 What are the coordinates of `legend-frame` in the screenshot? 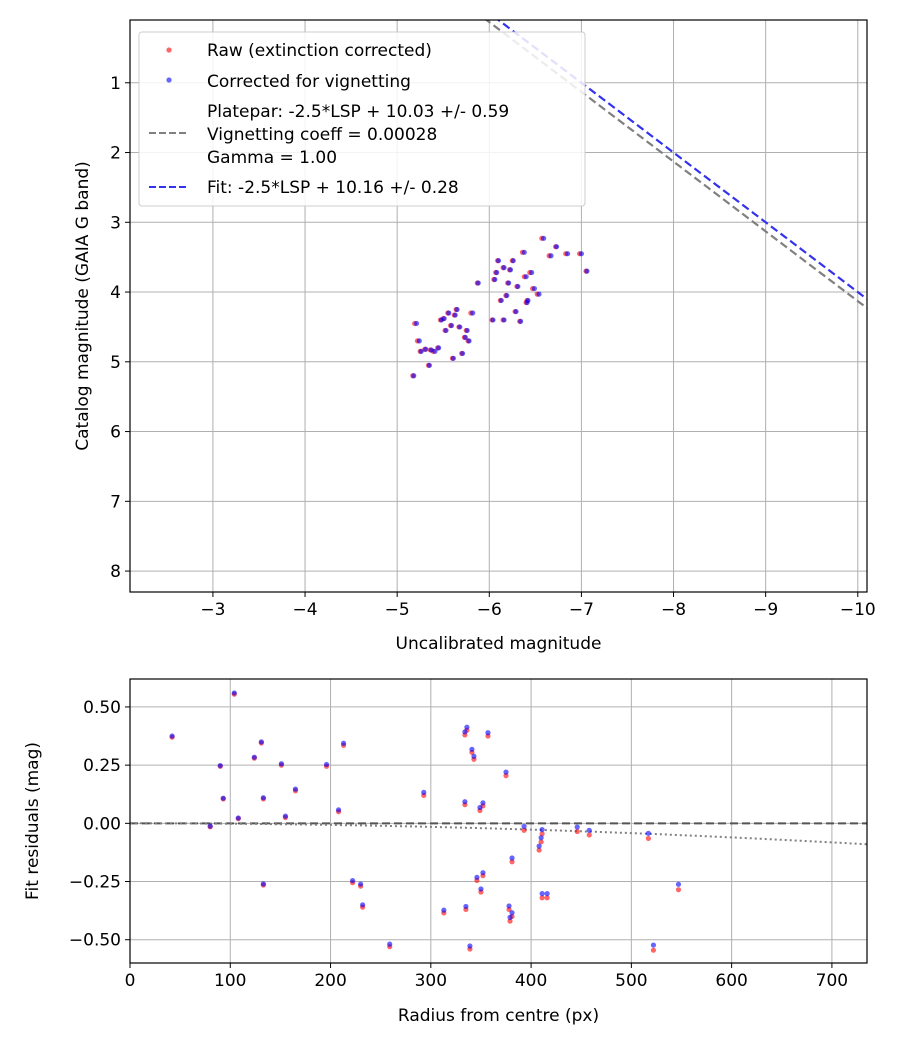 It's located at (362, 119).